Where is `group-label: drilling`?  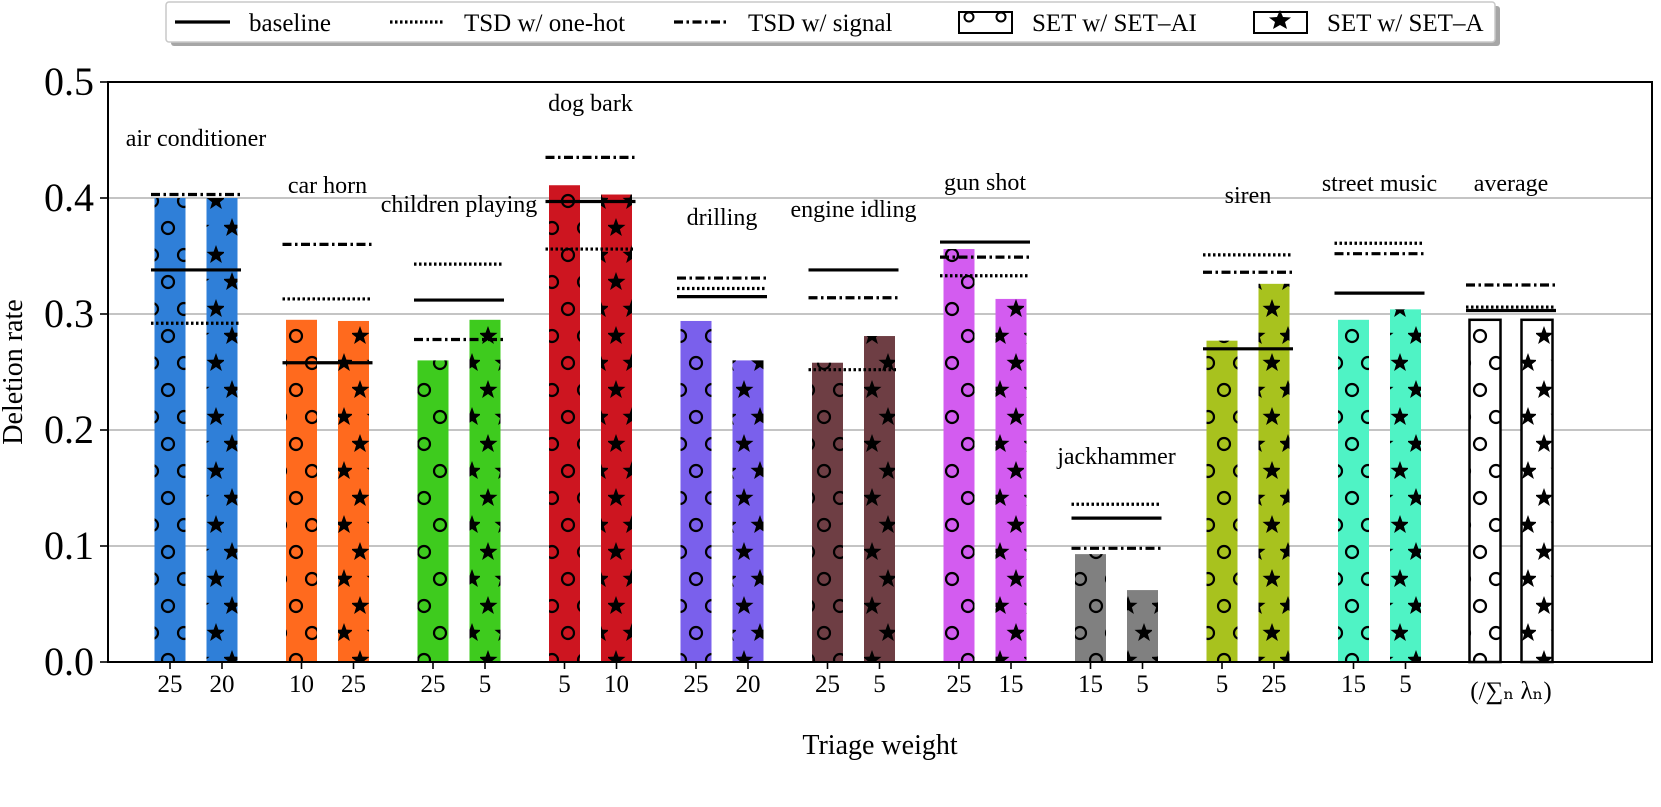 group-label: drilling is located at coordinates (722, 218).